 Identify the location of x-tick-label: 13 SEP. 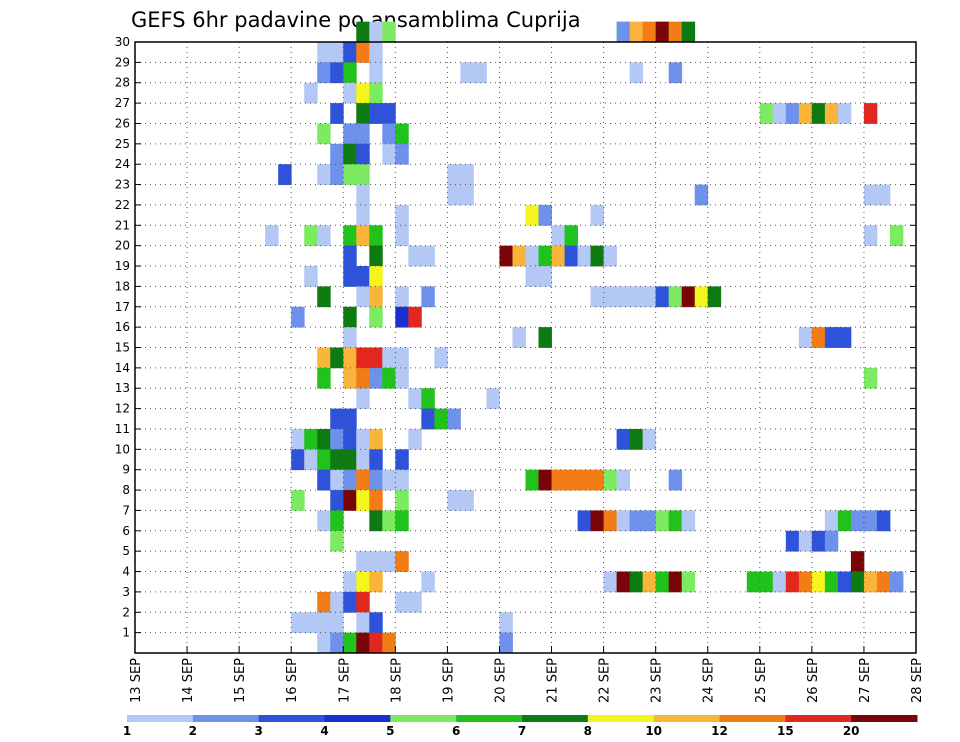
(136, 680).